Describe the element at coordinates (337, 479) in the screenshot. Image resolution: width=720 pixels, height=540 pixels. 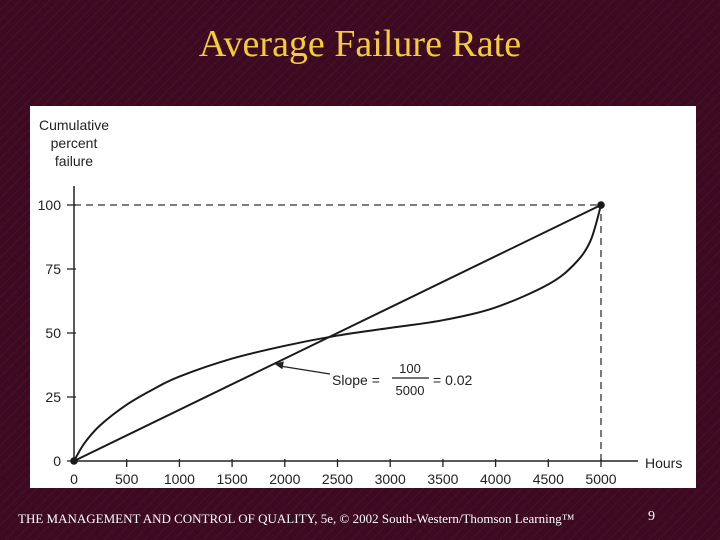
I see `x-tick-label: 2500` at that location.